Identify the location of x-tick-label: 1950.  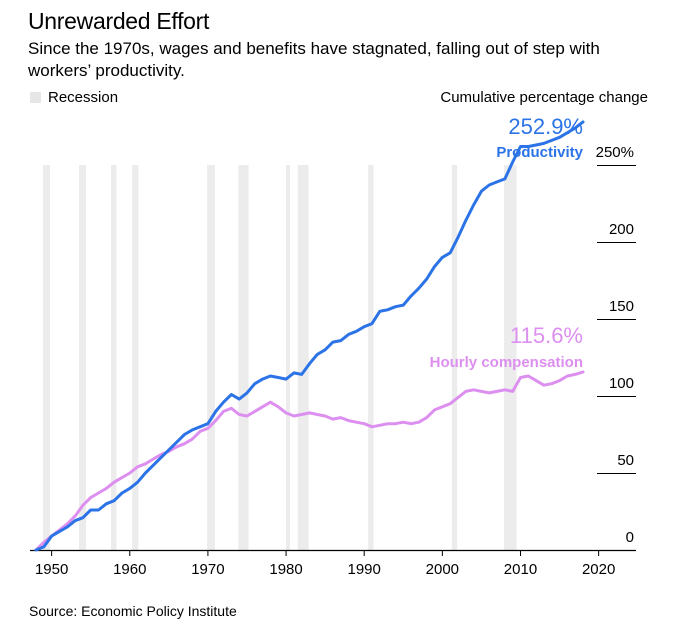
(51, 569).